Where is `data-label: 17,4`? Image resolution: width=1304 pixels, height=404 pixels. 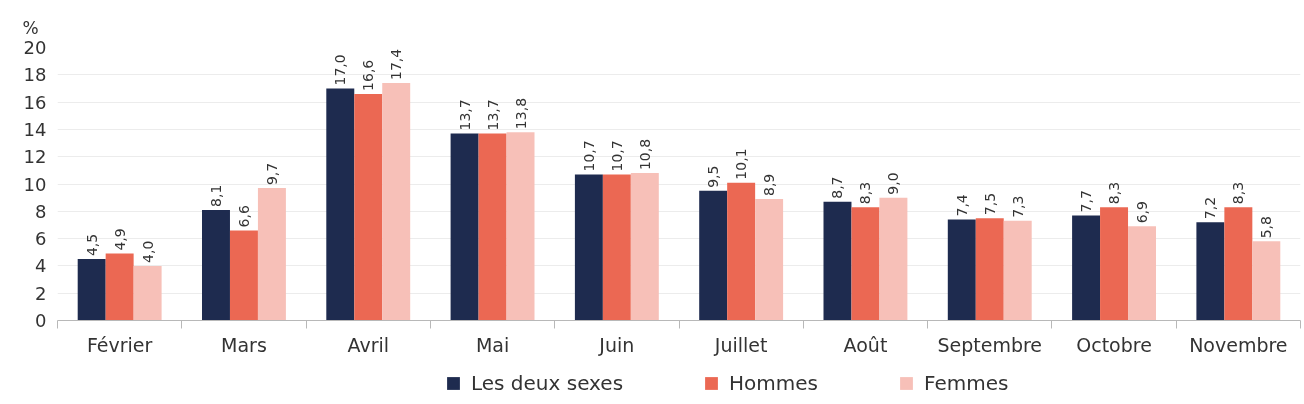
data-label: 17,4 is located at coordinates (396, 64).